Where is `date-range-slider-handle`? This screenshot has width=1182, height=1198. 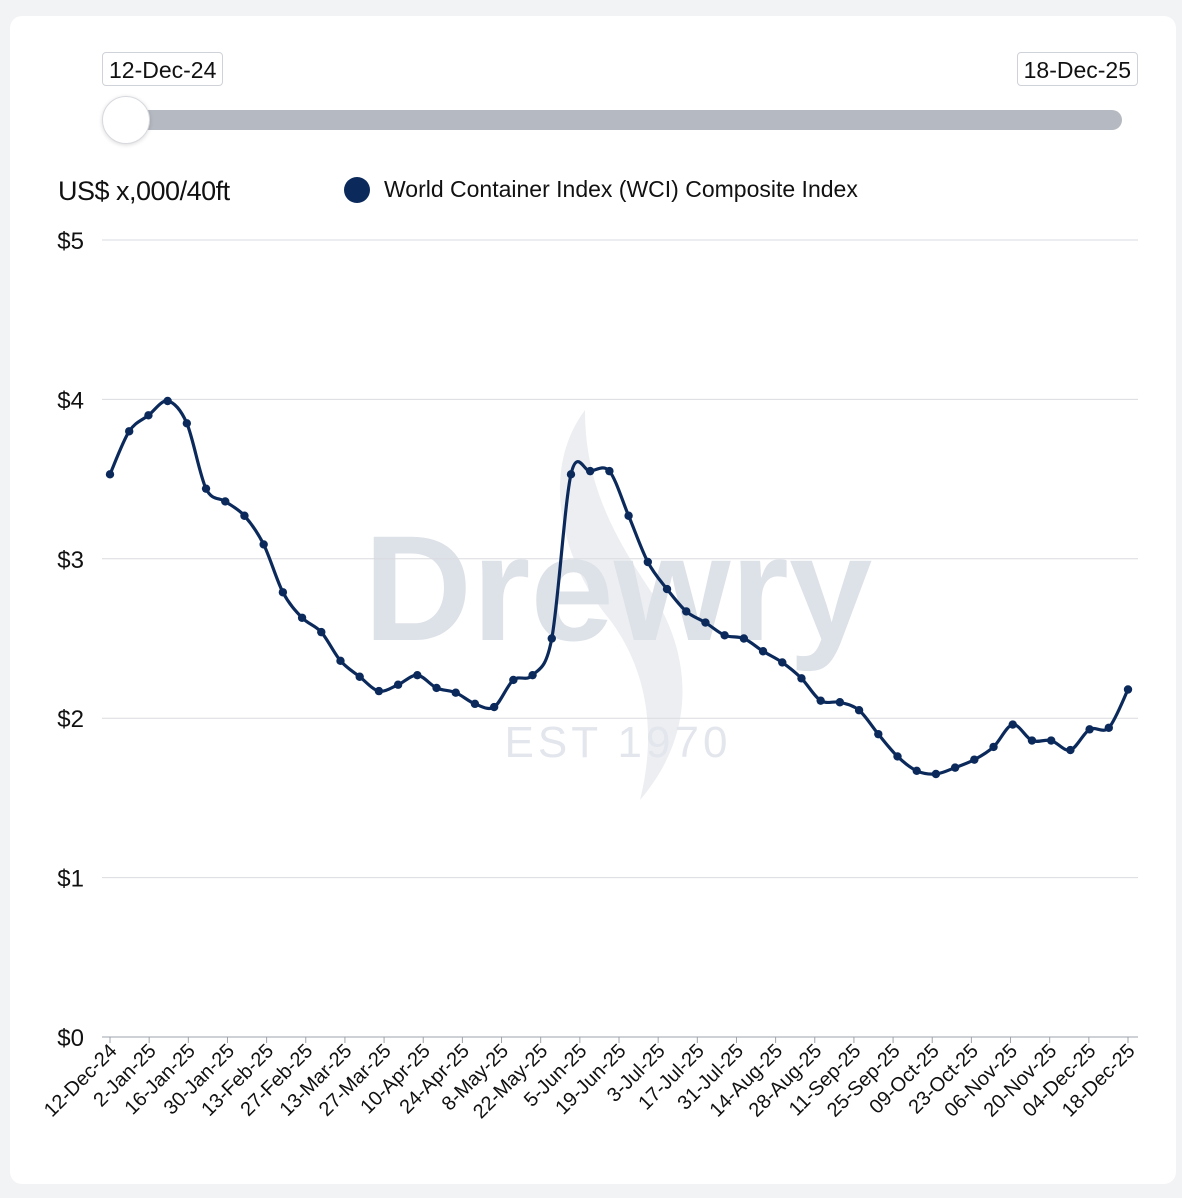 date-range-slider-handle is located at coordinates (126, 120).